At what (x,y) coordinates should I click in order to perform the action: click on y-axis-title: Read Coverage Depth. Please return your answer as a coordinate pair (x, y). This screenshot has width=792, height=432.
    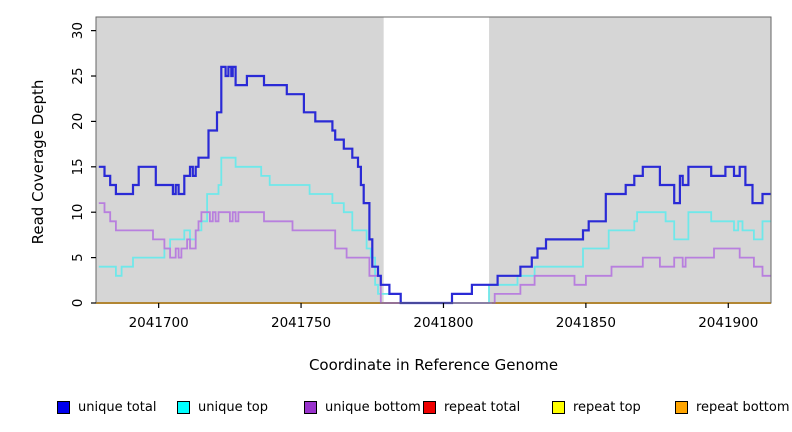
    Looking at the image, I should click on (38, 162).